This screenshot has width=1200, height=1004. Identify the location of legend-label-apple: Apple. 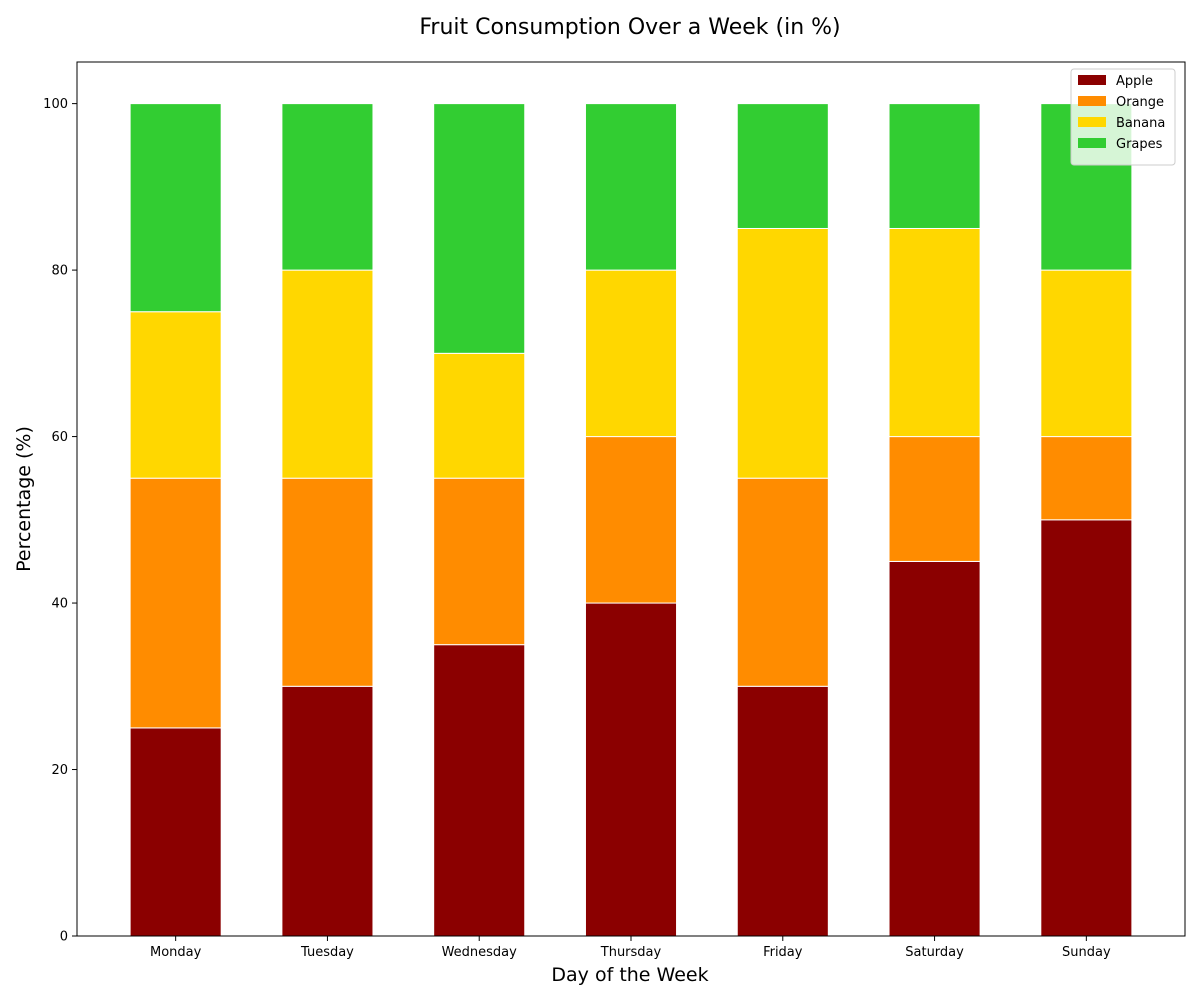
(1134, 81).